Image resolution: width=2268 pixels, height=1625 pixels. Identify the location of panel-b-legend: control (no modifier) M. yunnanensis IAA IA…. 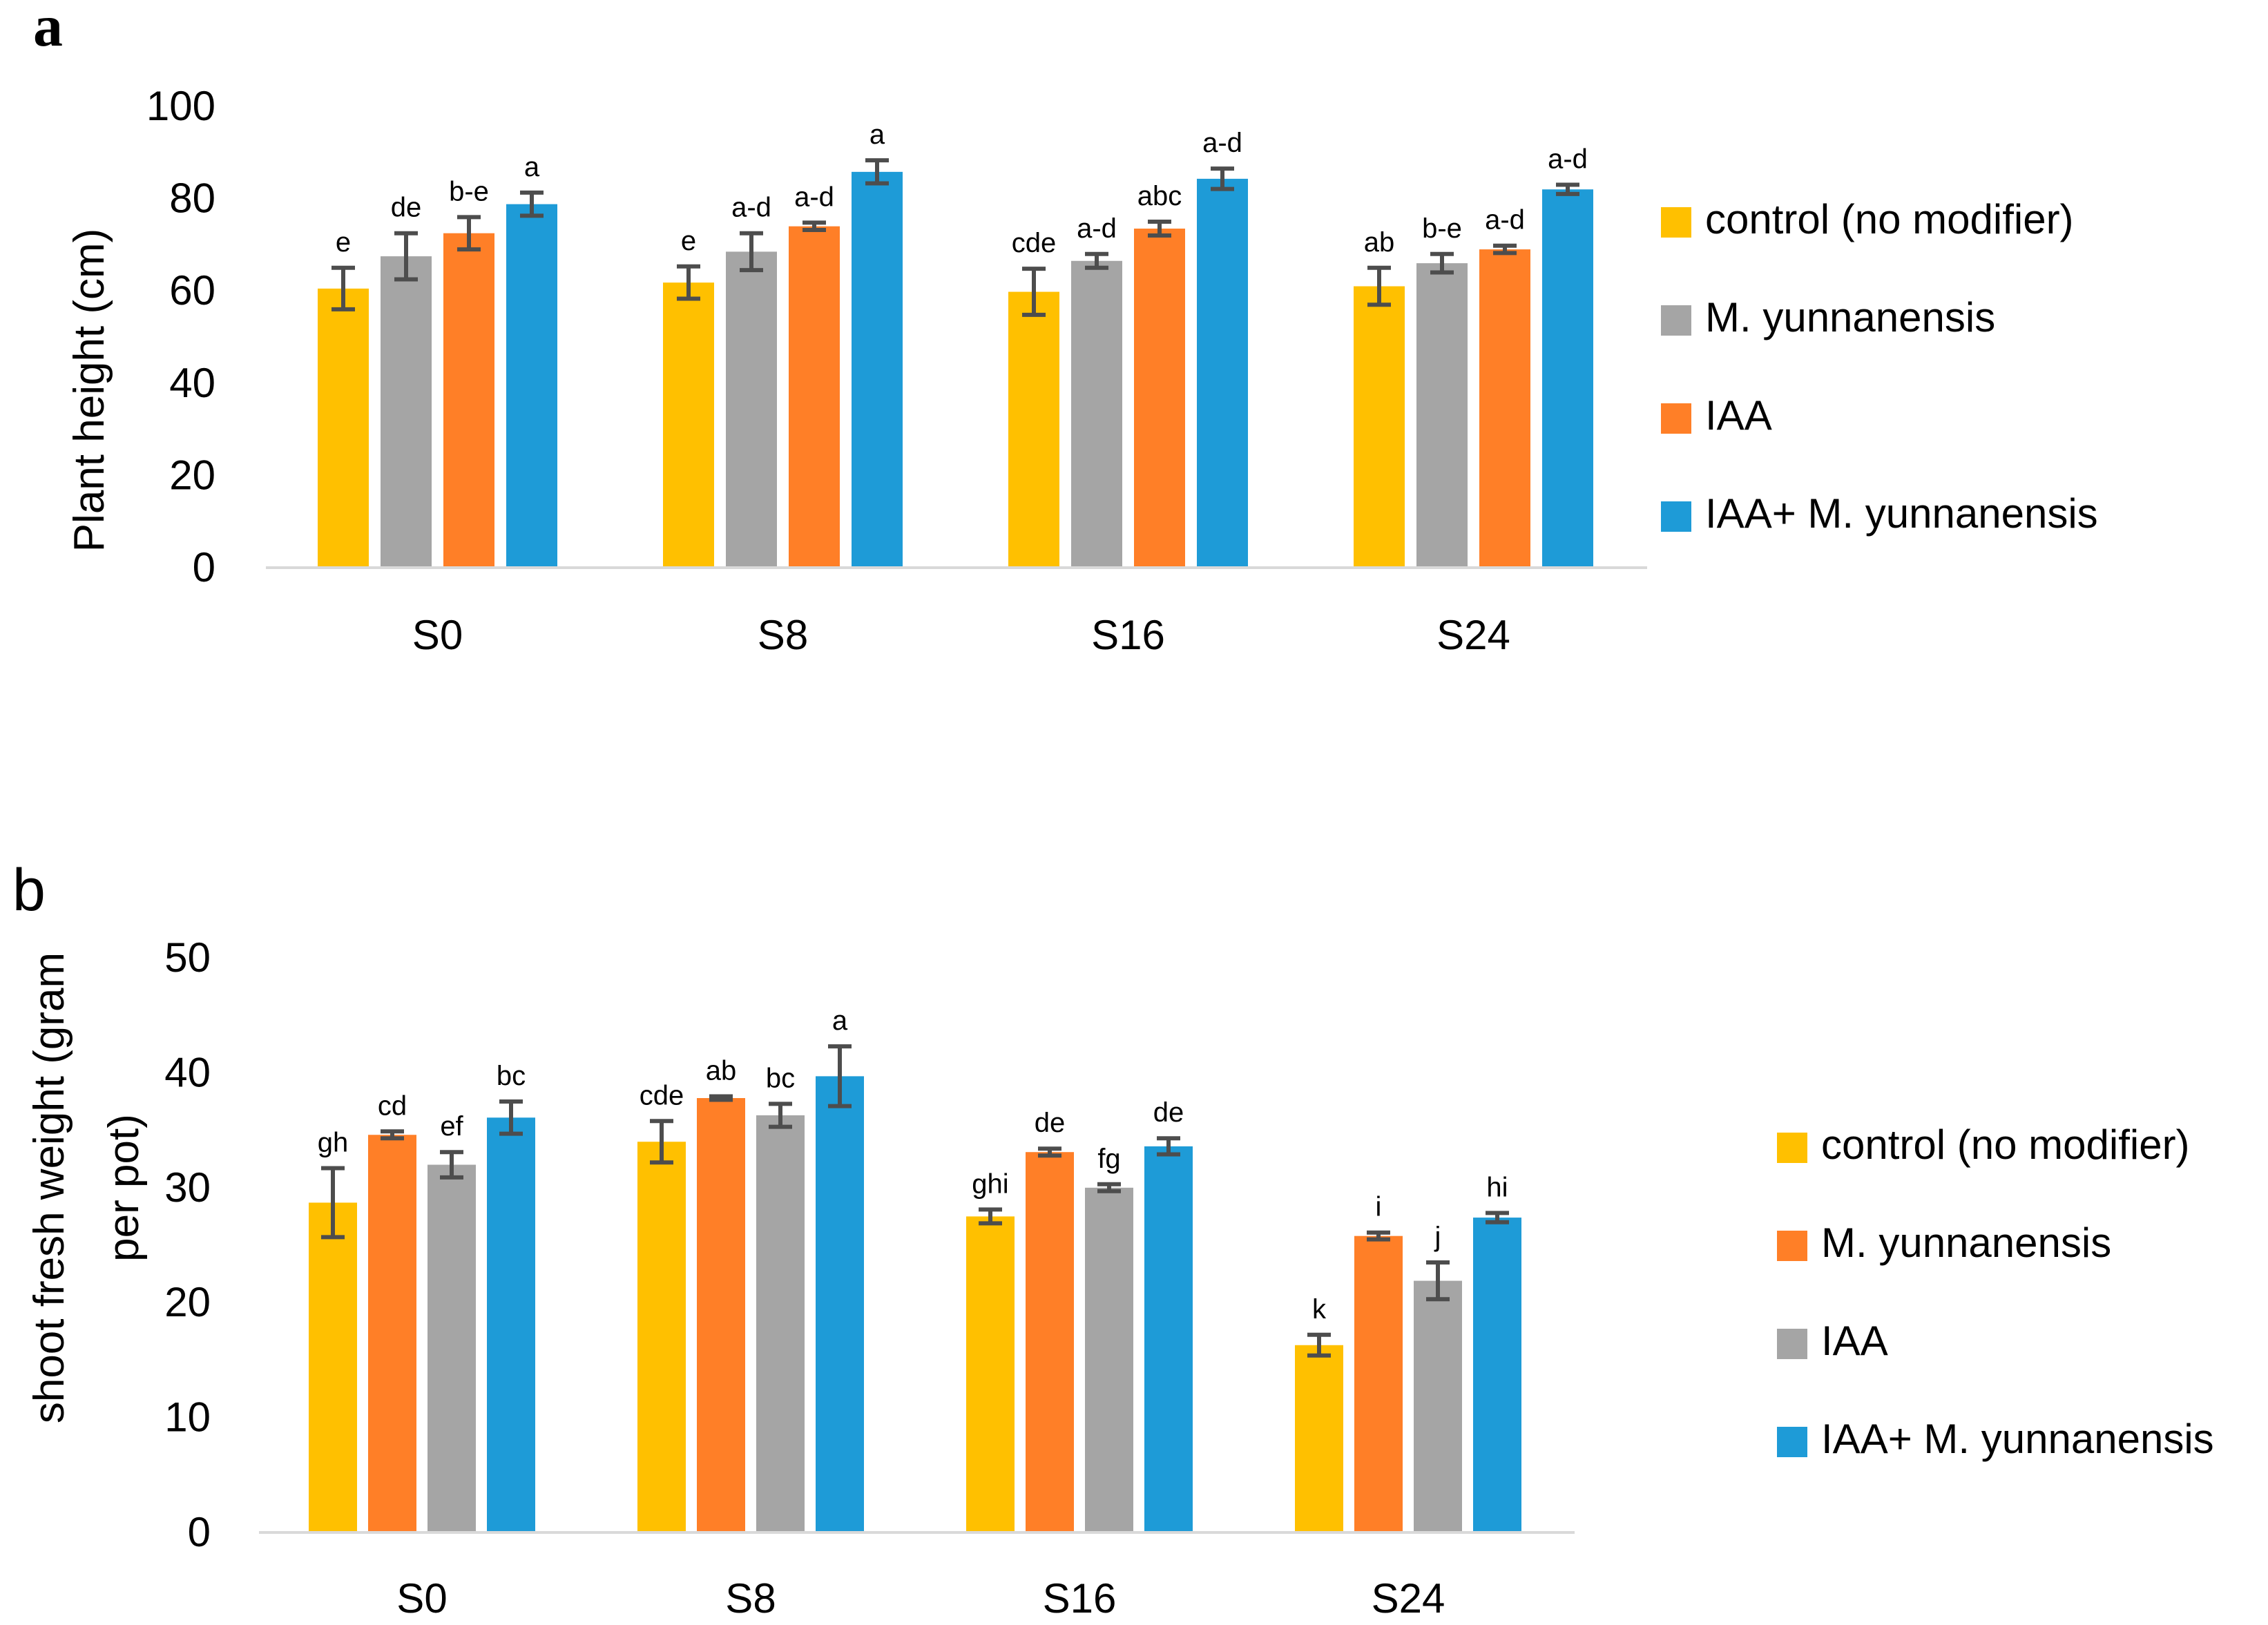
(1995, 1292).